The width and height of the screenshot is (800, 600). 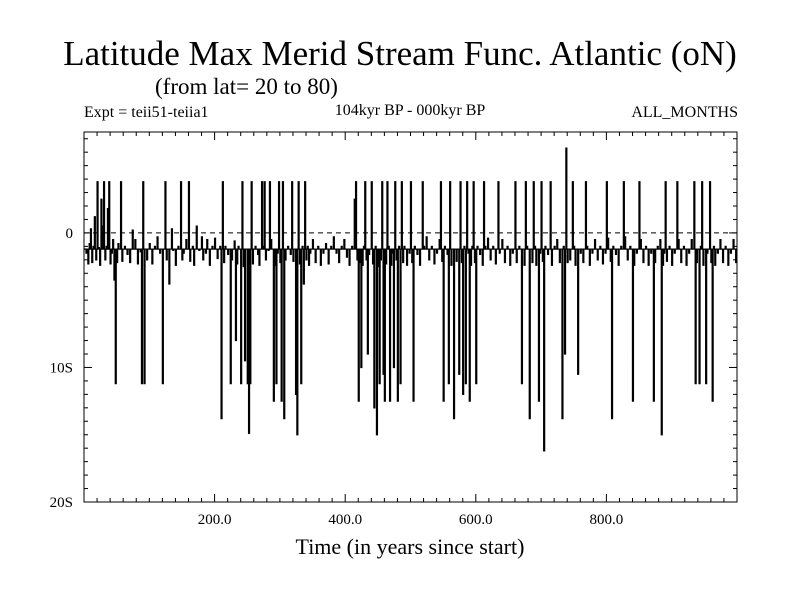 What do you see at coordinates (410, 546) in the screenshot?
I see `x-axis-label: Time (in years since start)` at bounding box center [410, 546].